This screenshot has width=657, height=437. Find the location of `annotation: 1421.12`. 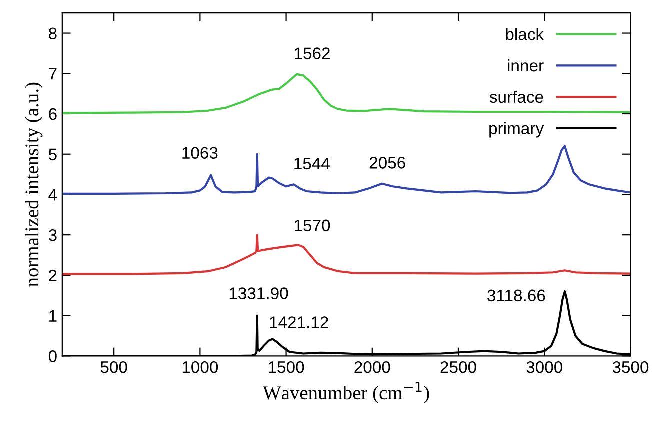

annotation: 1421.12 is located at coordinates (299, 322).